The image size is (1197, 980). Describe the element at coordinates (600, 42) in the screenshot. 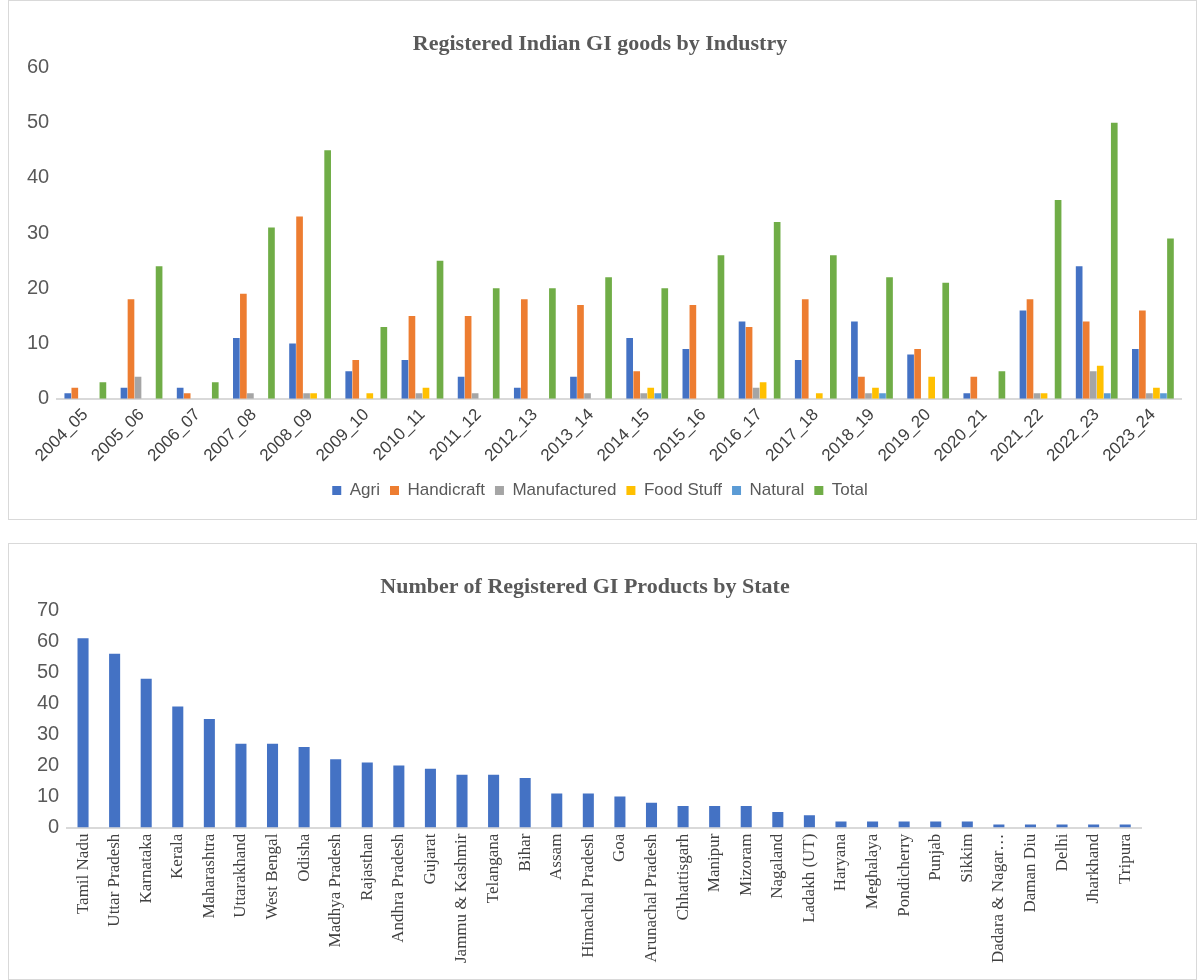

I see `chart-title: Registered Indian GI goods by Industry` at that location.